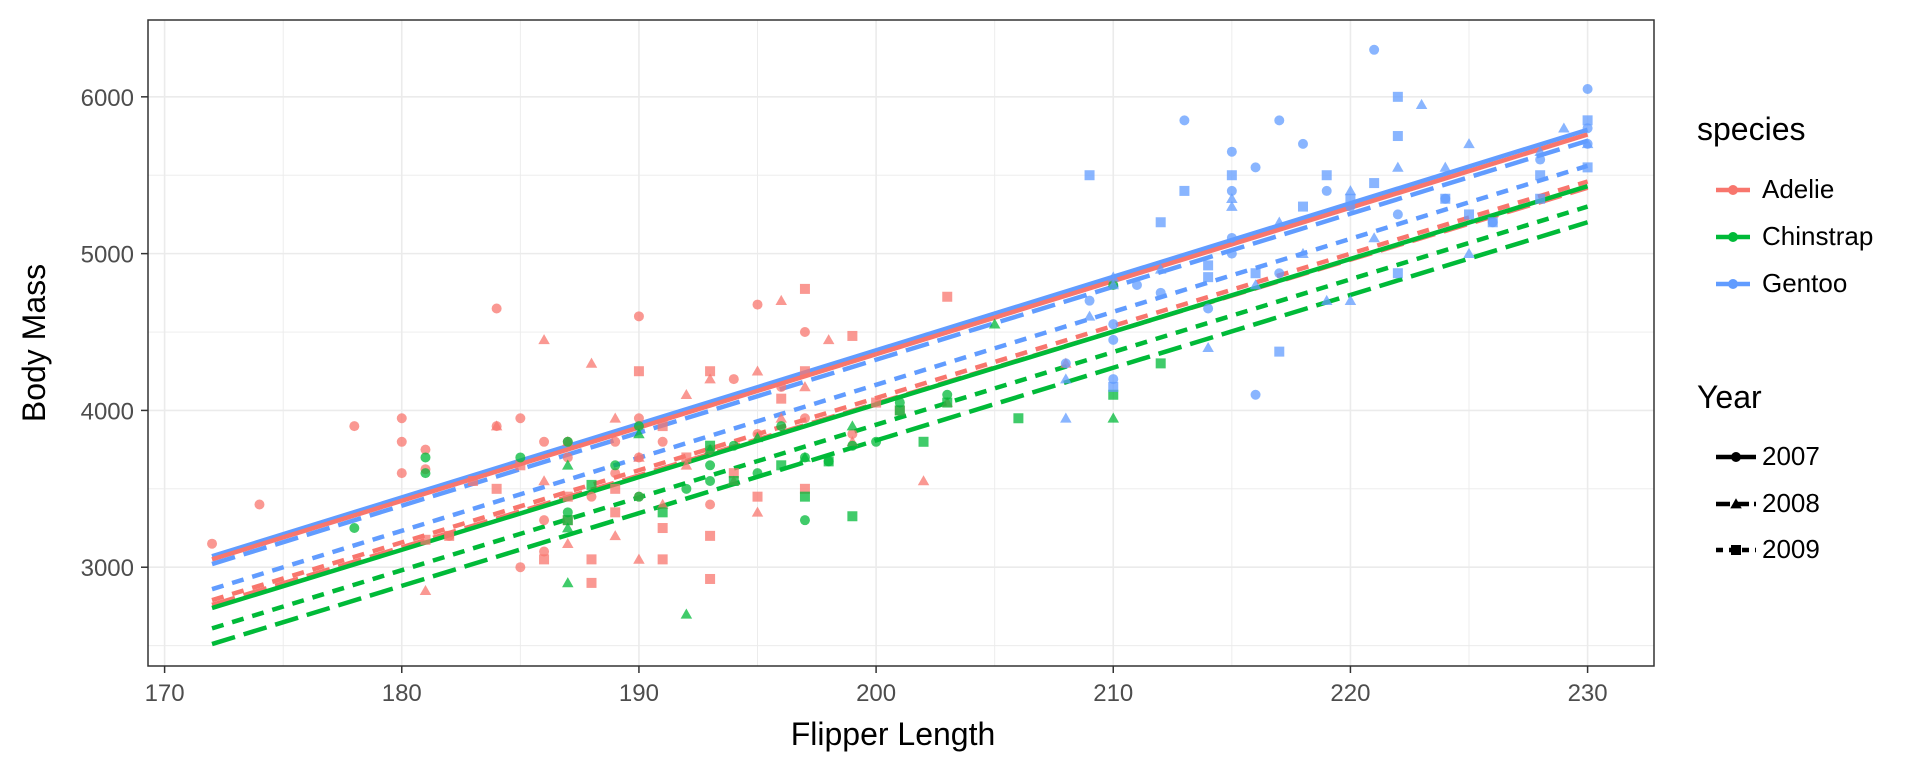  I want to click on x-axis-title: Flipper Length, so click(893, 734).